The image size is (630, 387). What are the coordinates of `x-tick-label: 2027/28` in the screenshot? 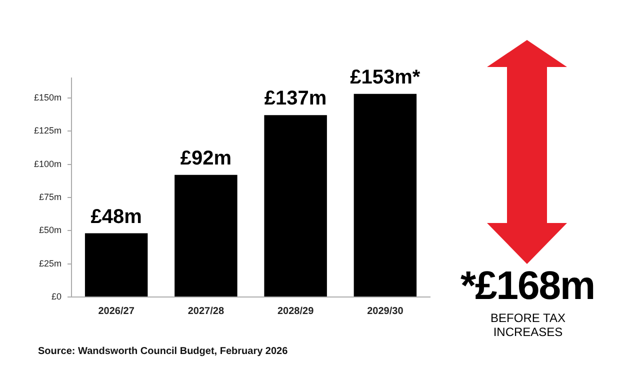 It's located at (206, 311).